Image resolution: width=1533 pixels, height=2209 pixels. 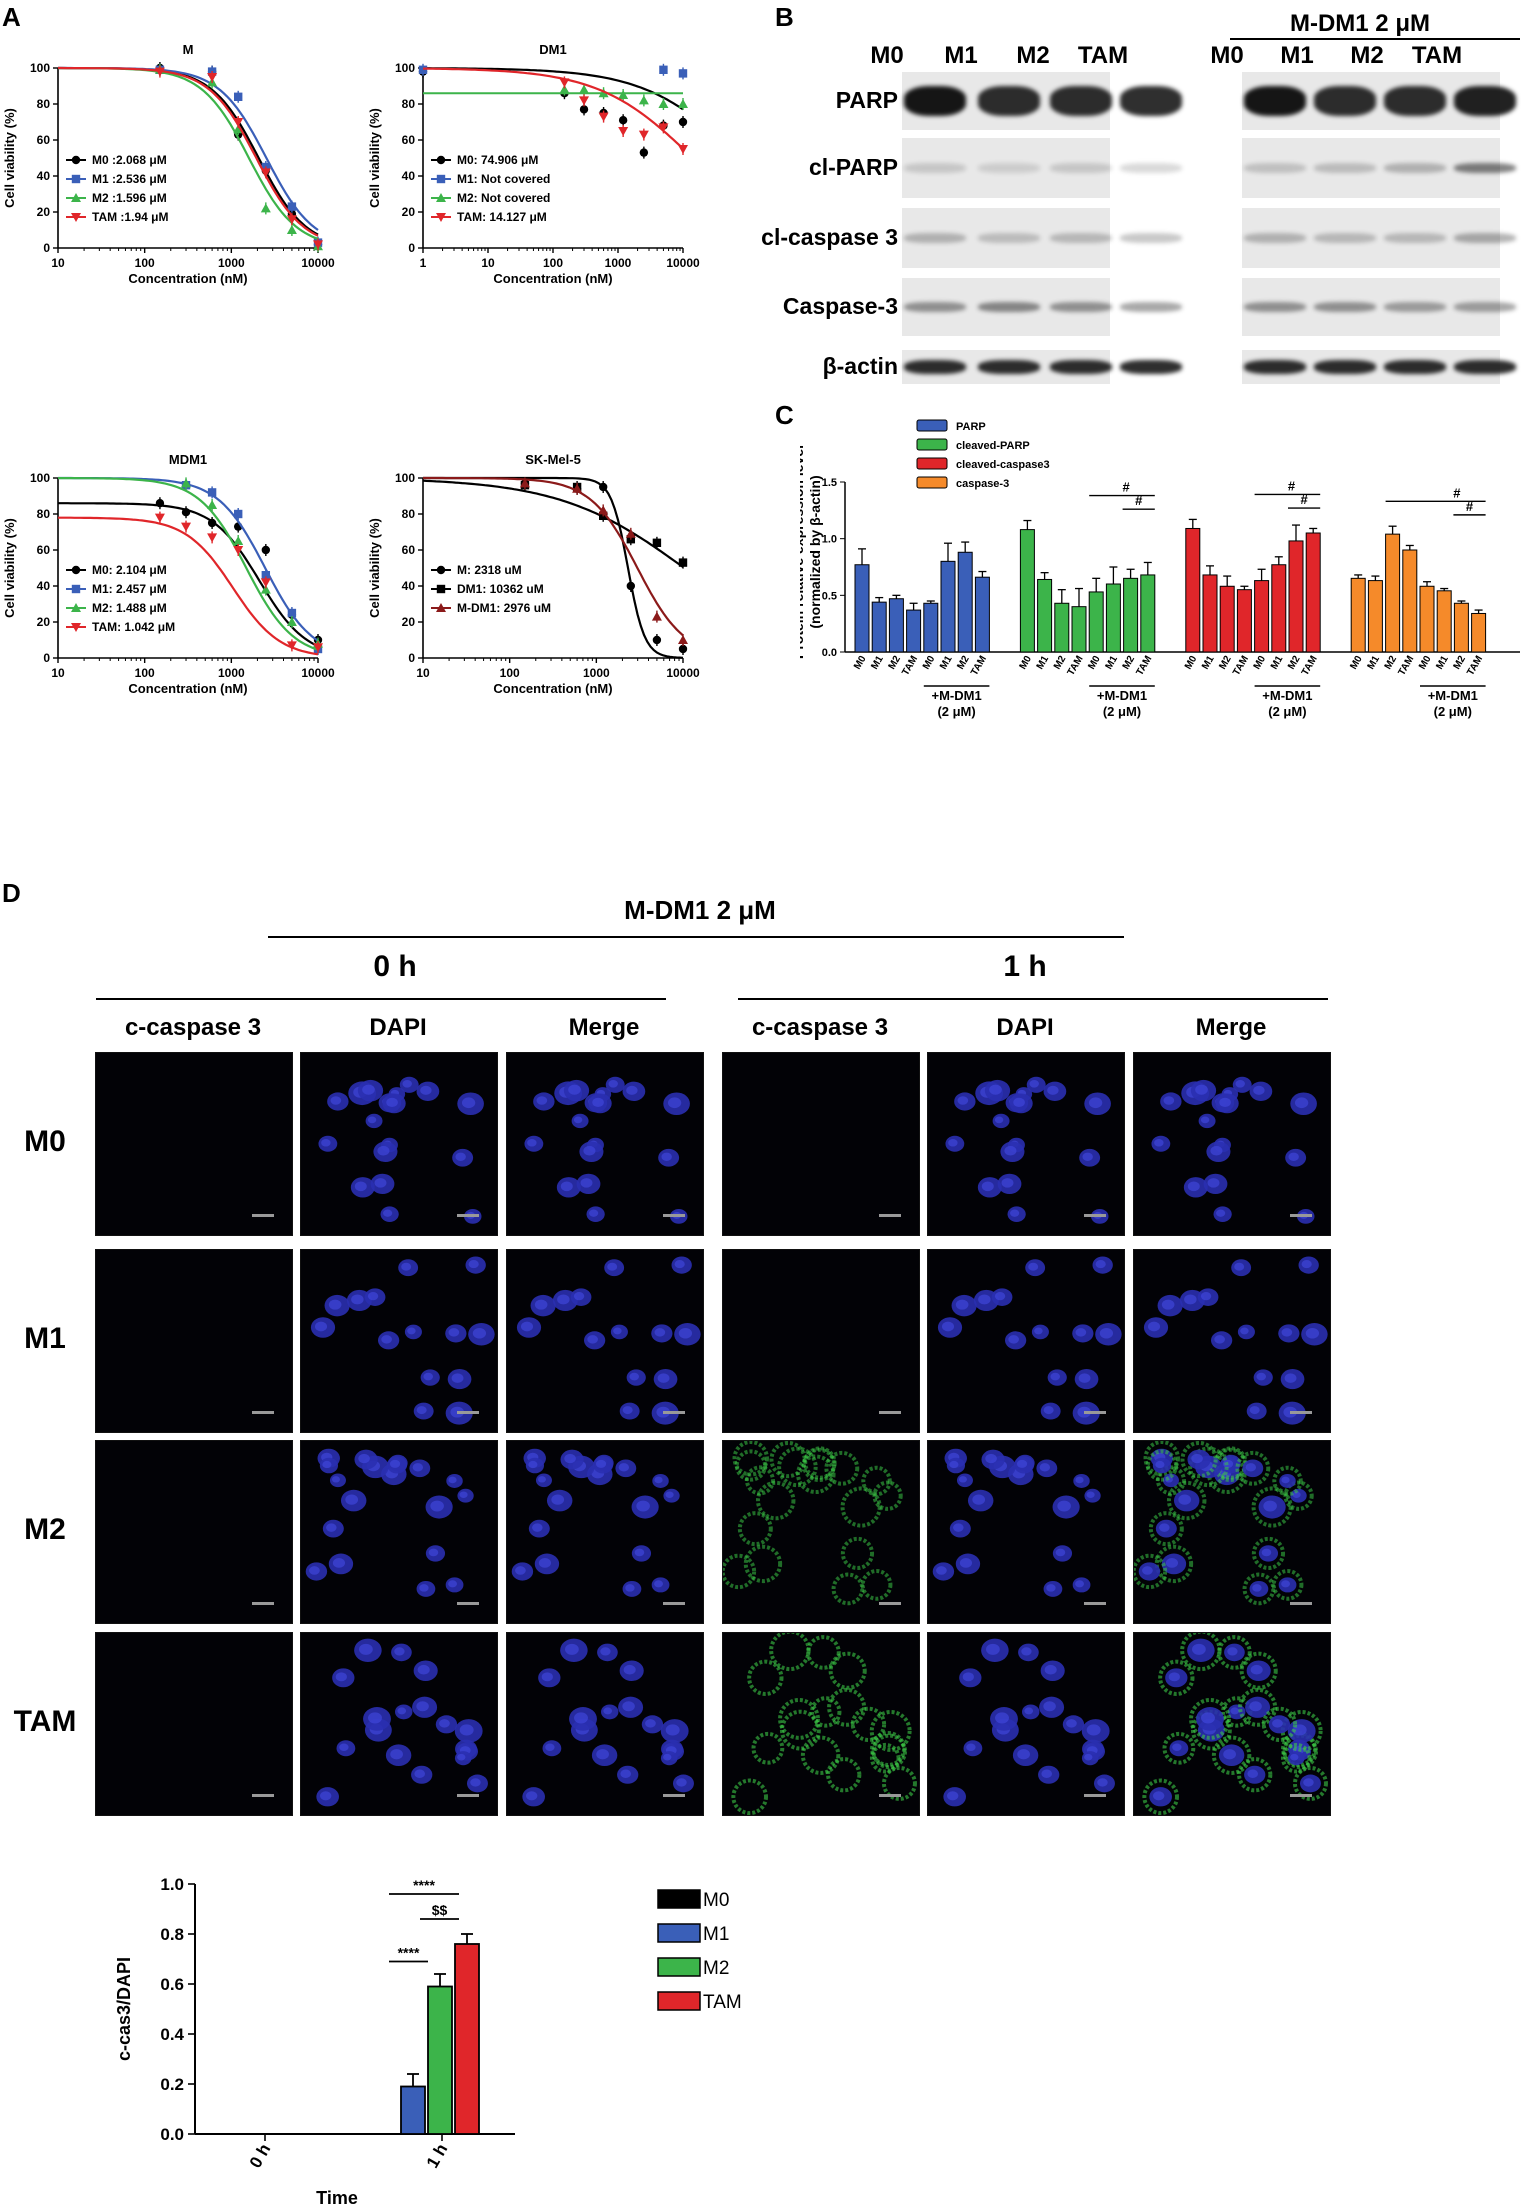 I want to click on x-tick-label: M1, so click(x=1277, y=663).